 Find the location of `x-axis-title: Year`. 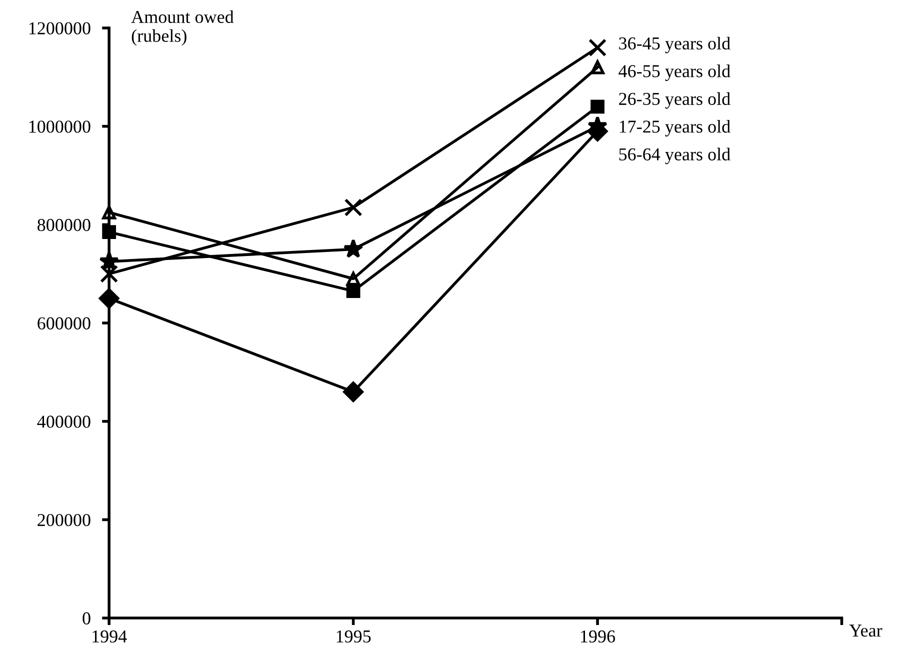

x-axis-title: Year is located at coordinates (865, 630).